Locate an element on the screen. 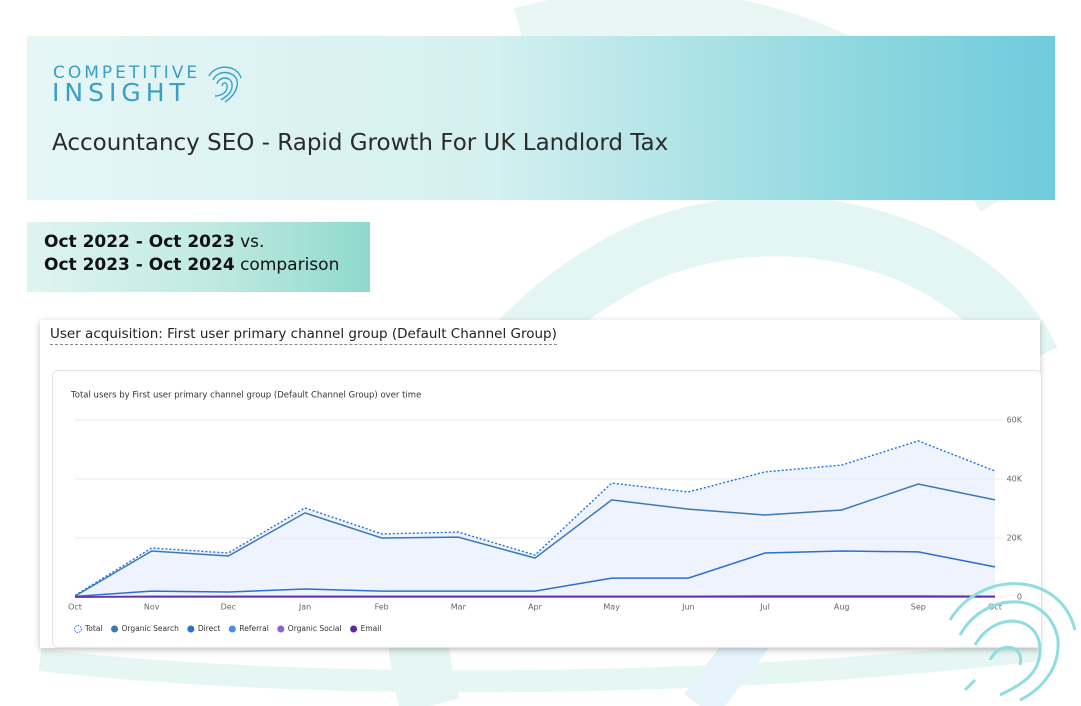  x-tick-label: May is located at coordinates (611, 607).